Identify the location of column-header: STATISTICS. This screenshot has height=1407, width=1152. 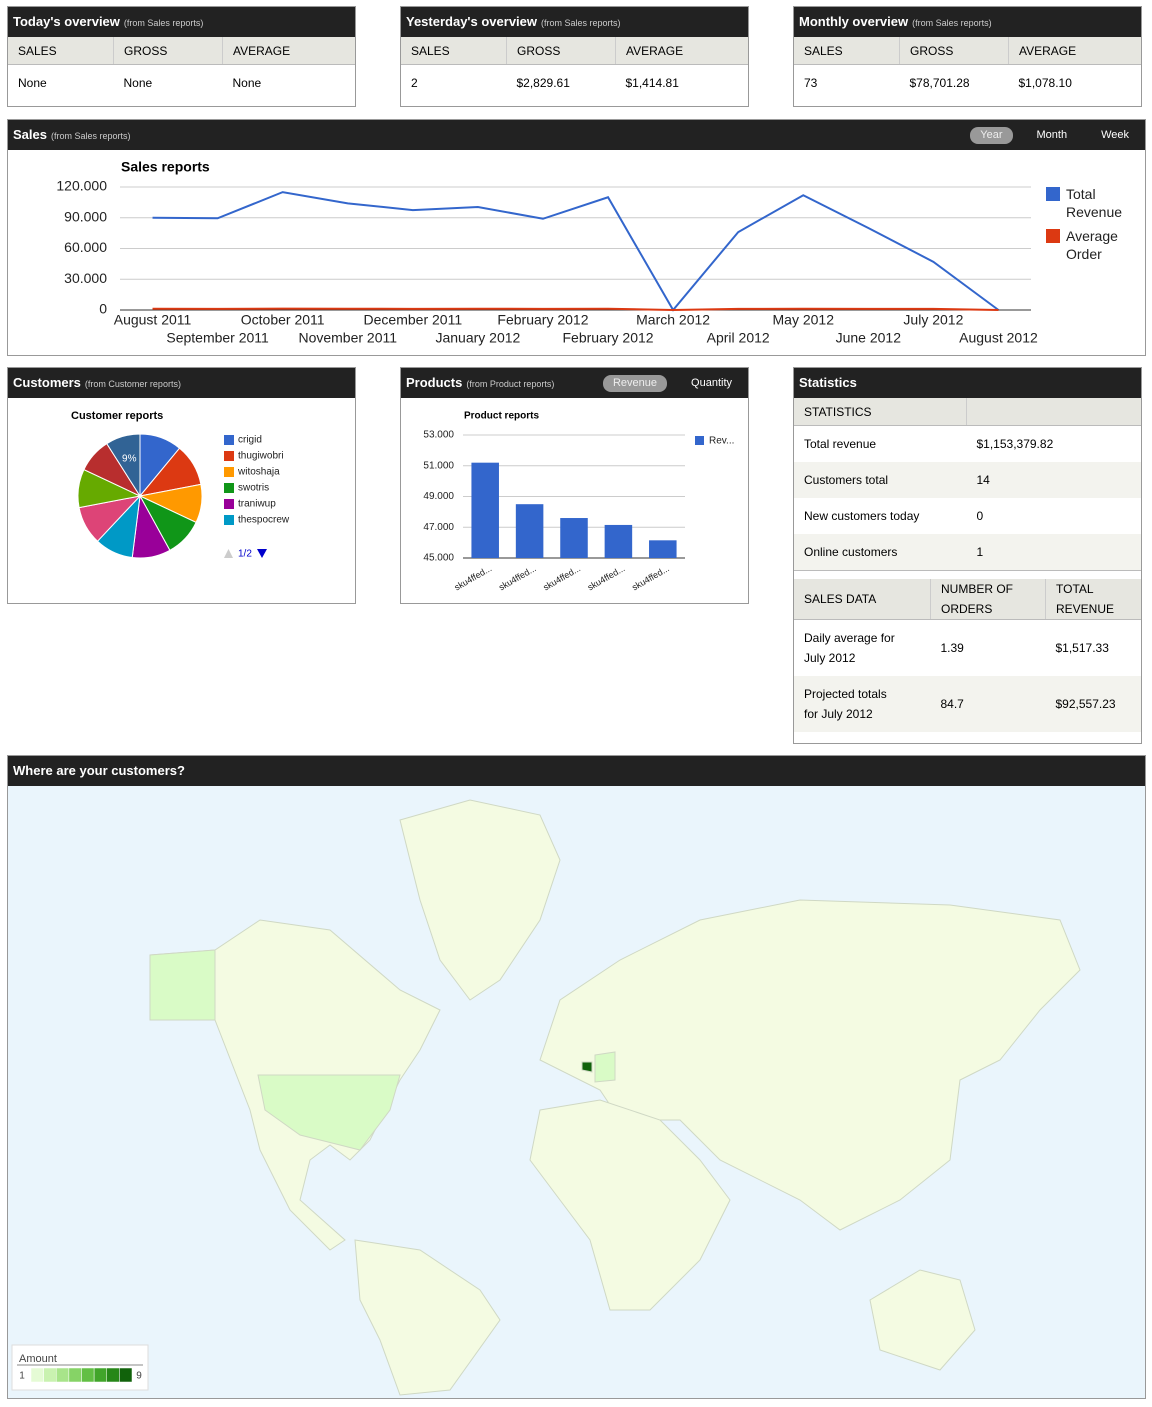
(880, 412).